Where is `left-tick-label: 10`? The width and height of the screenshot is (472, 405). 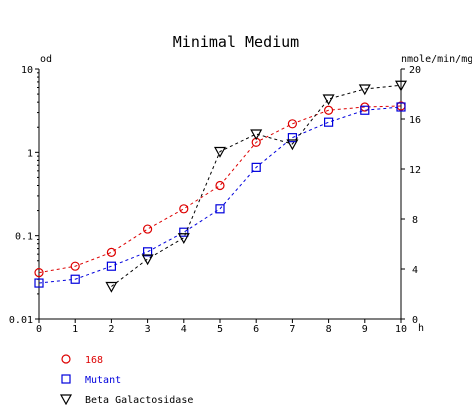 left-tick-label: 10 is located at coordinates (27, 70).